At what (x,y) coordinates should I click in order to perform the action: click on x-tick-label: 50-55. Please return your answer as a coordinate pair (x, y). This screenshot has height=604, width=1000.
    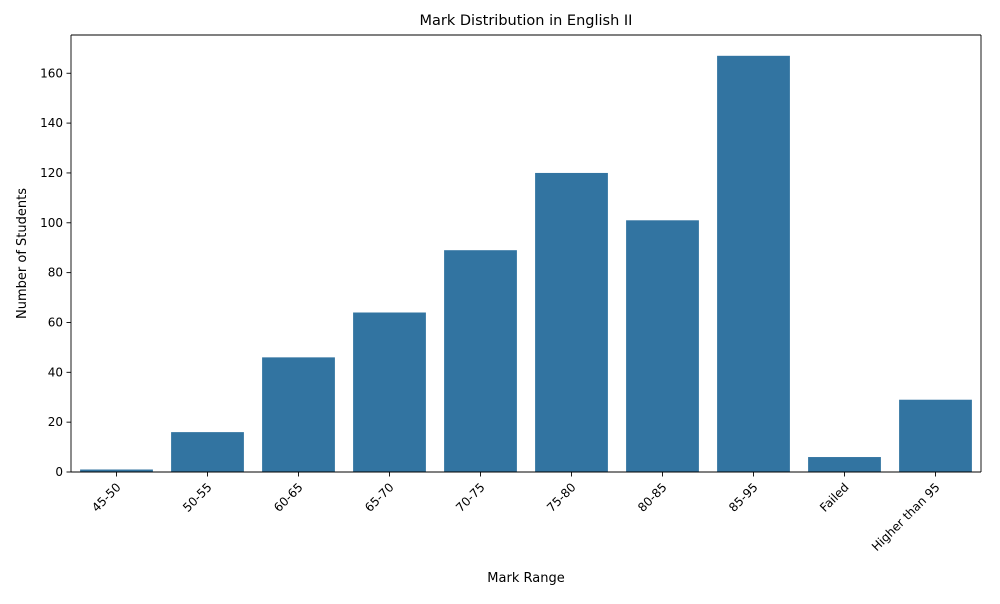
    Looking at the image, I should click on (197, 497).